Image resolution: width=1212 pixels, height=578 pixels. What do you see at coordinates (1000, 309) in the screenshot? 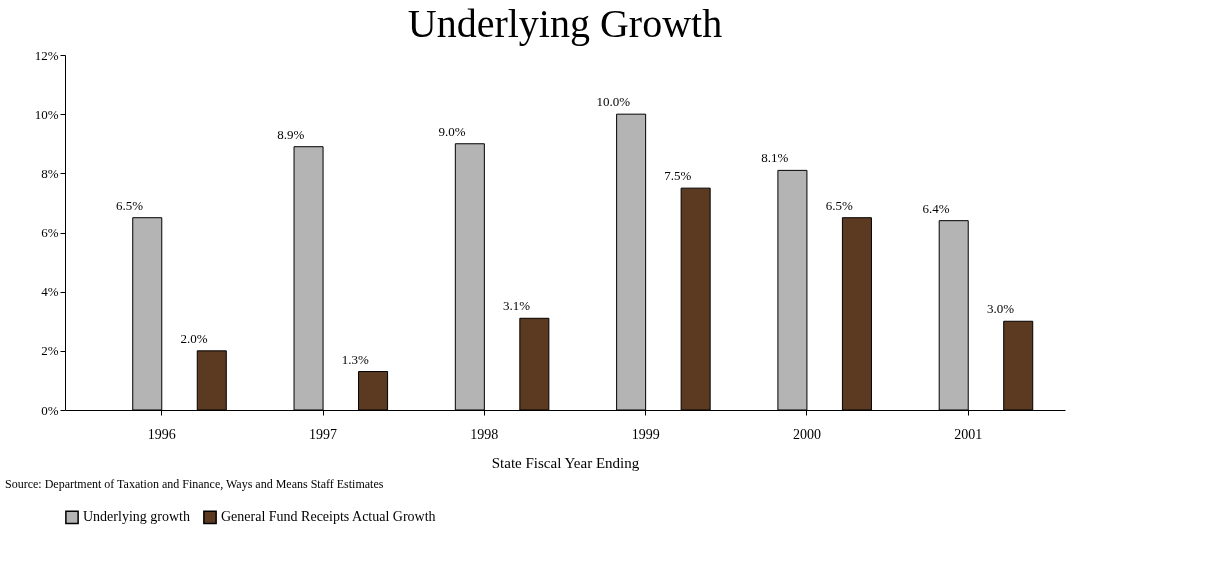
I see `data-label: 3.0%` at bounding box center [1000, 309].